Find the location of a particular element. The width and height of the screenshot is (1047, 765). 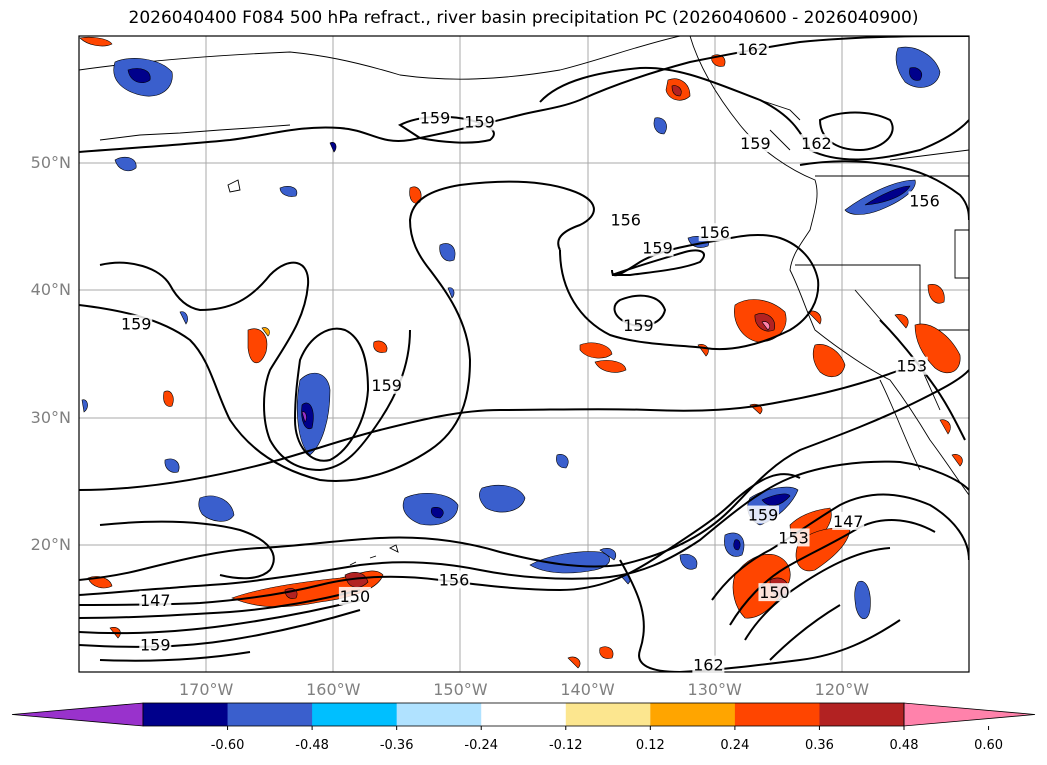

colorbar-tick-label: 0.48 is located at coordinates (904, 745).